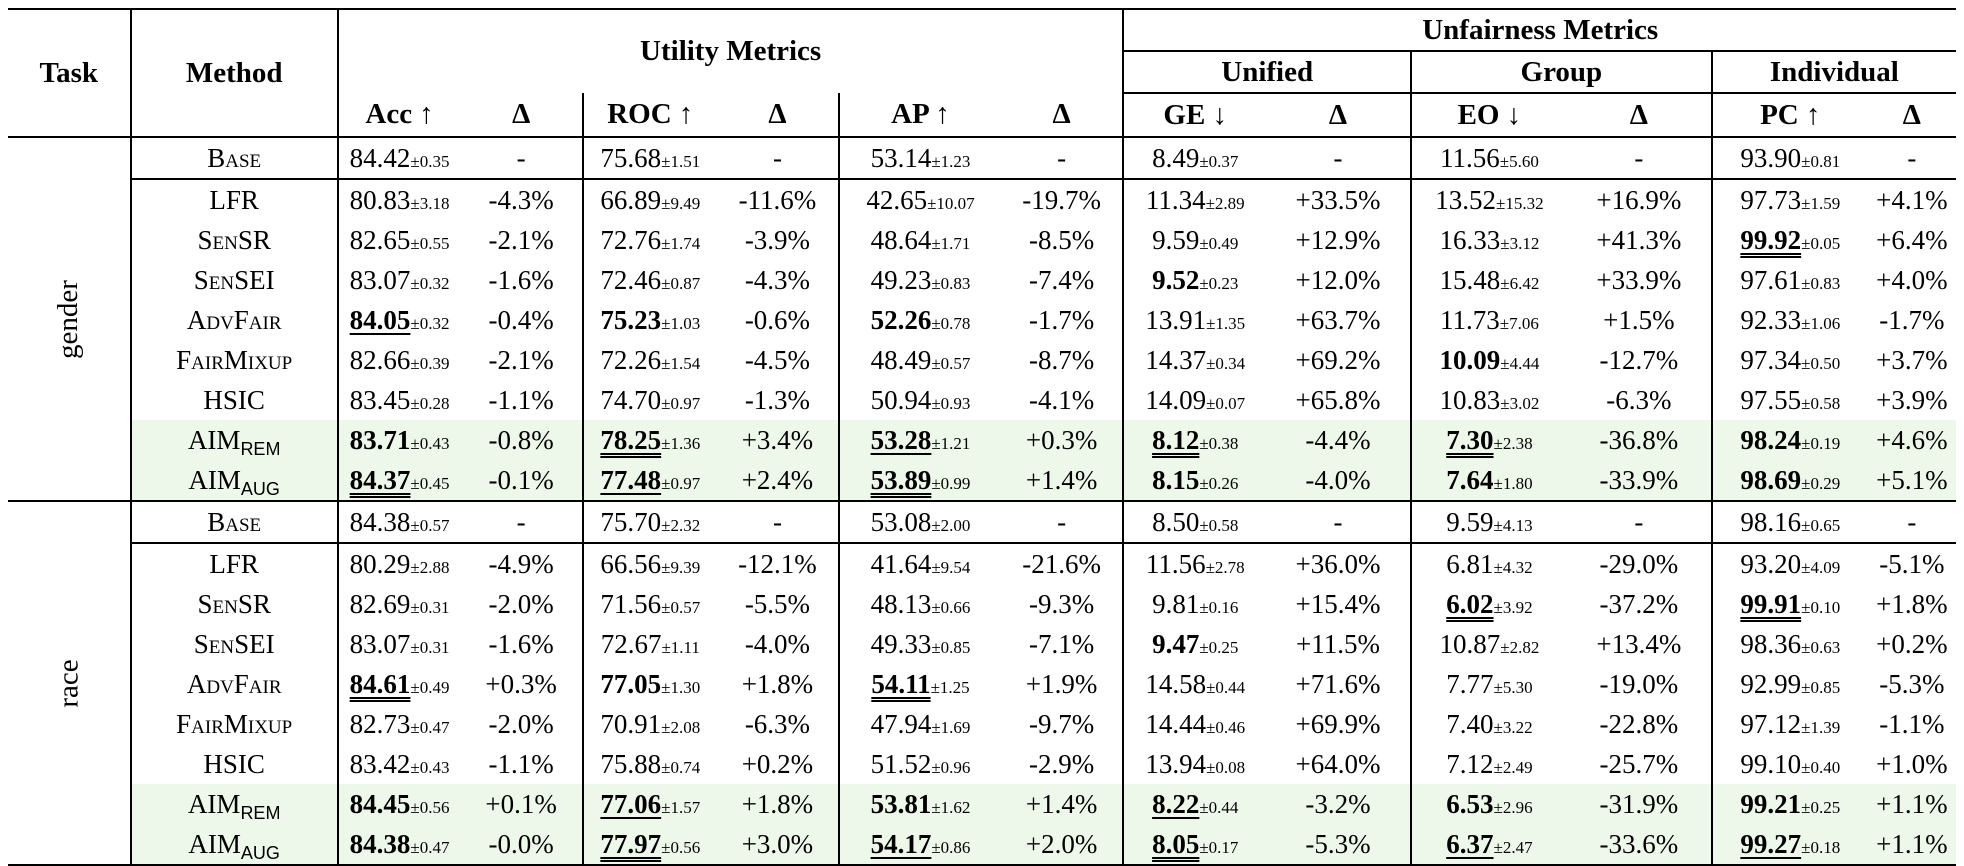 Image resolution: width=1964 pixels, height=866 pixels. Describe the element at coordinates (380, 603) in the screenshot. I see `cell-value: 82.69` at that location.